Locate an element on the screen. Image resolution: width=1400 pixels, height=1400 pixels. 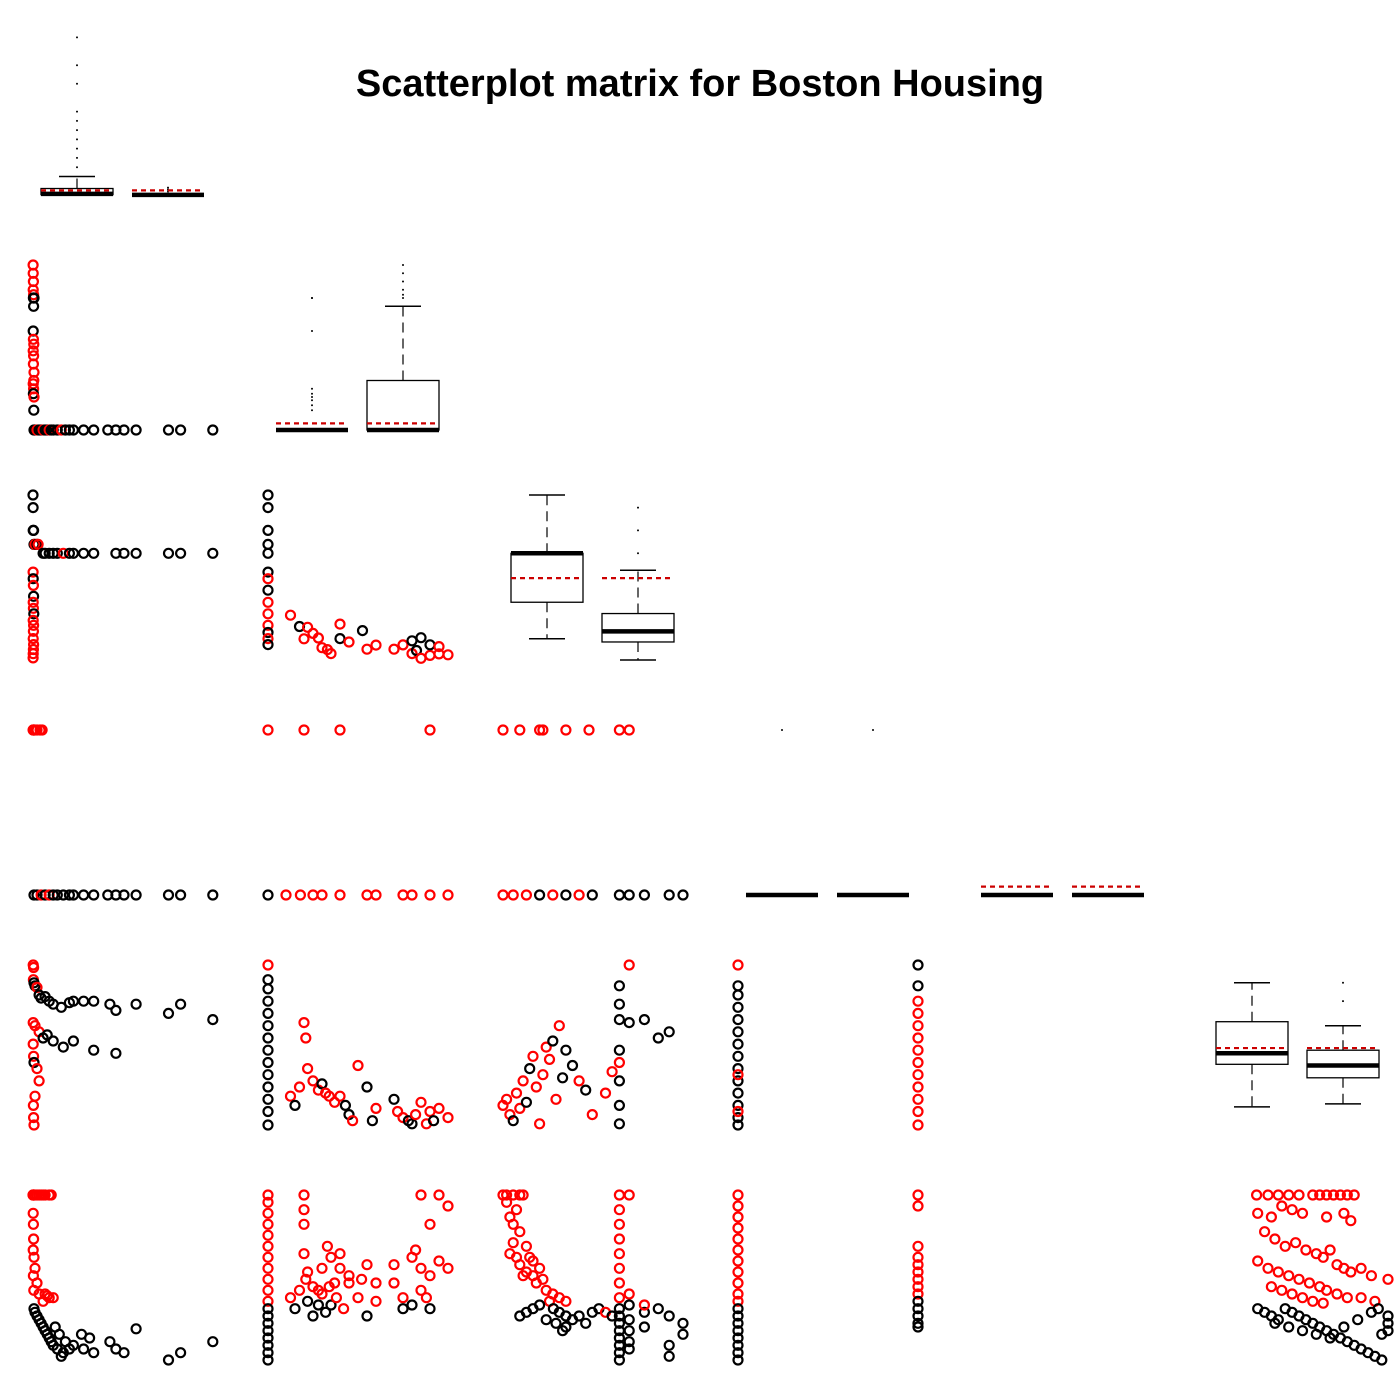
panel-rm-vs-crim is located at coordinates (123, 1045).